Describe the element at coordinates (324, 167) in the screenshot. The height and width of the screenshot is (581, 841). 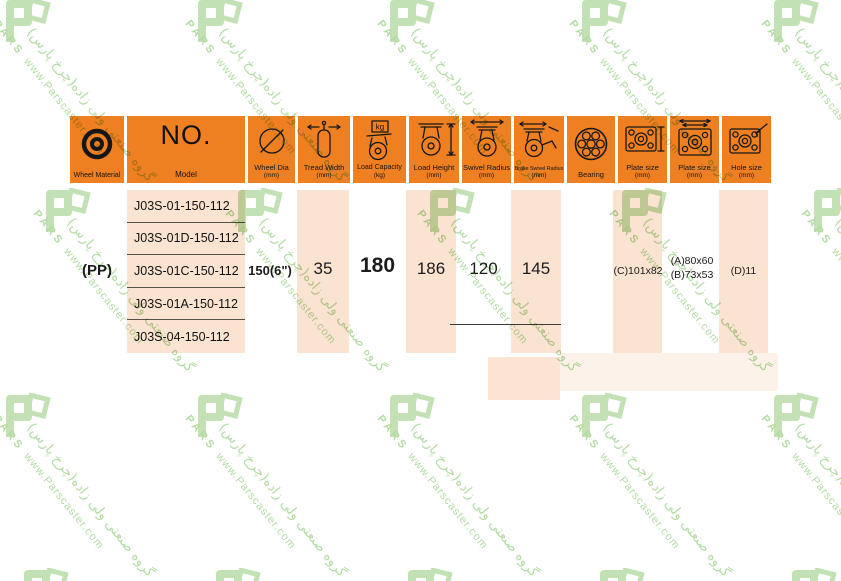
I see `header-label: Tread Width` at that location.